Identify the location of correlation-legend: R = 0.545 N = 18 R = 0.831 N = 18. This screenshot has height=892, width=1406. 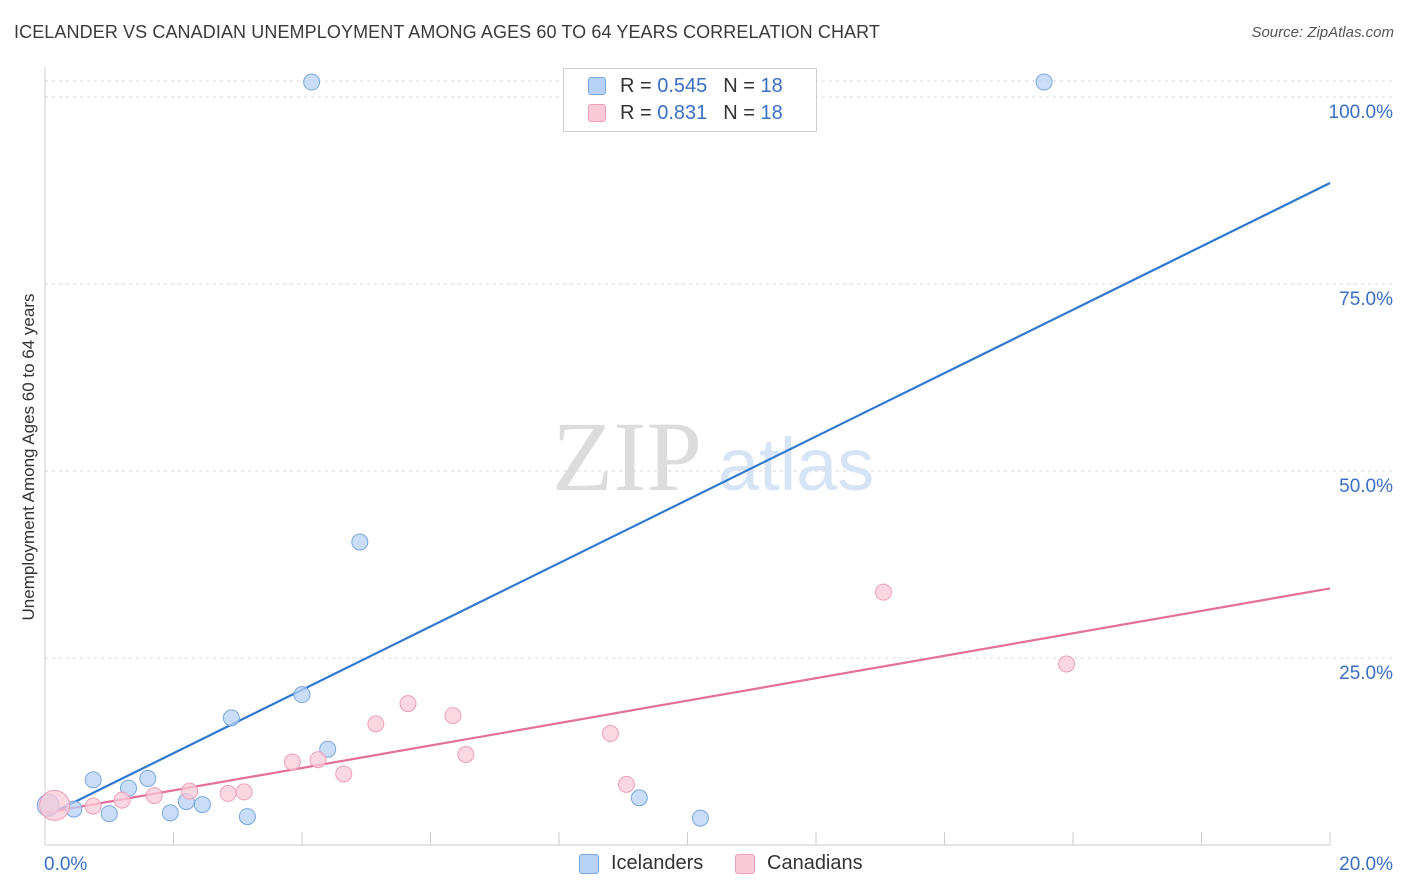
(690, 100).